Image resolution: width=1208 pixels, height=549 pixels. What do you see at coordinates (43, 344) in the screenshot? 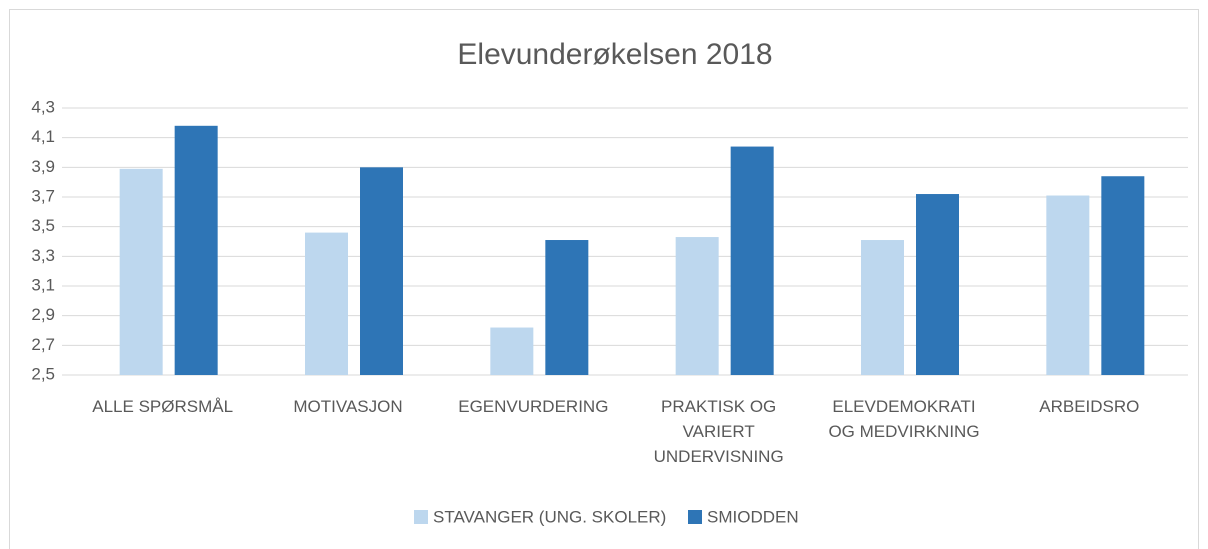
I see `y-tick-label: 2,7` at bounding box center [43, 344].